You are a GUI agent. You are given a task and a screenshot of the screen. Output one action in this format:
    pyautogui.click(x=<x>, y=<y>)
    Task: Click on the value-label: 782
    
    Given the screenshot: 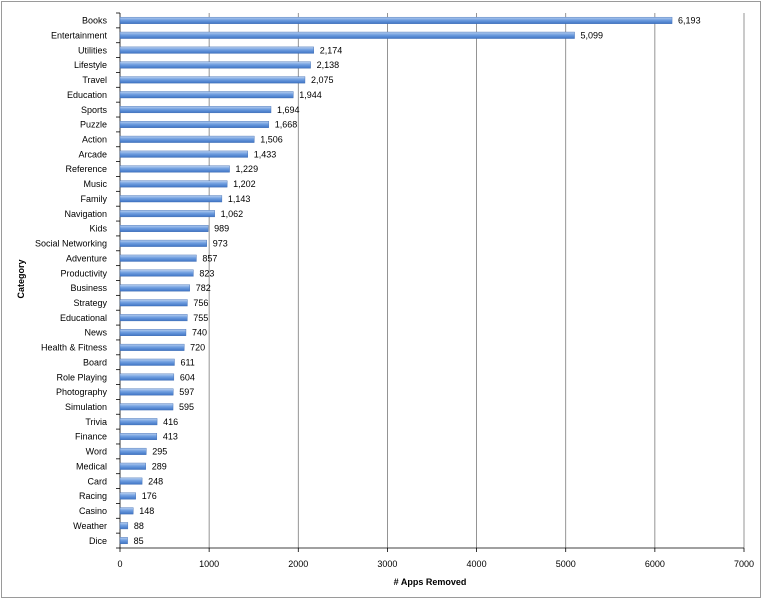 What is the action you would take?
    pyautogui.click(x=203, y=288)
    